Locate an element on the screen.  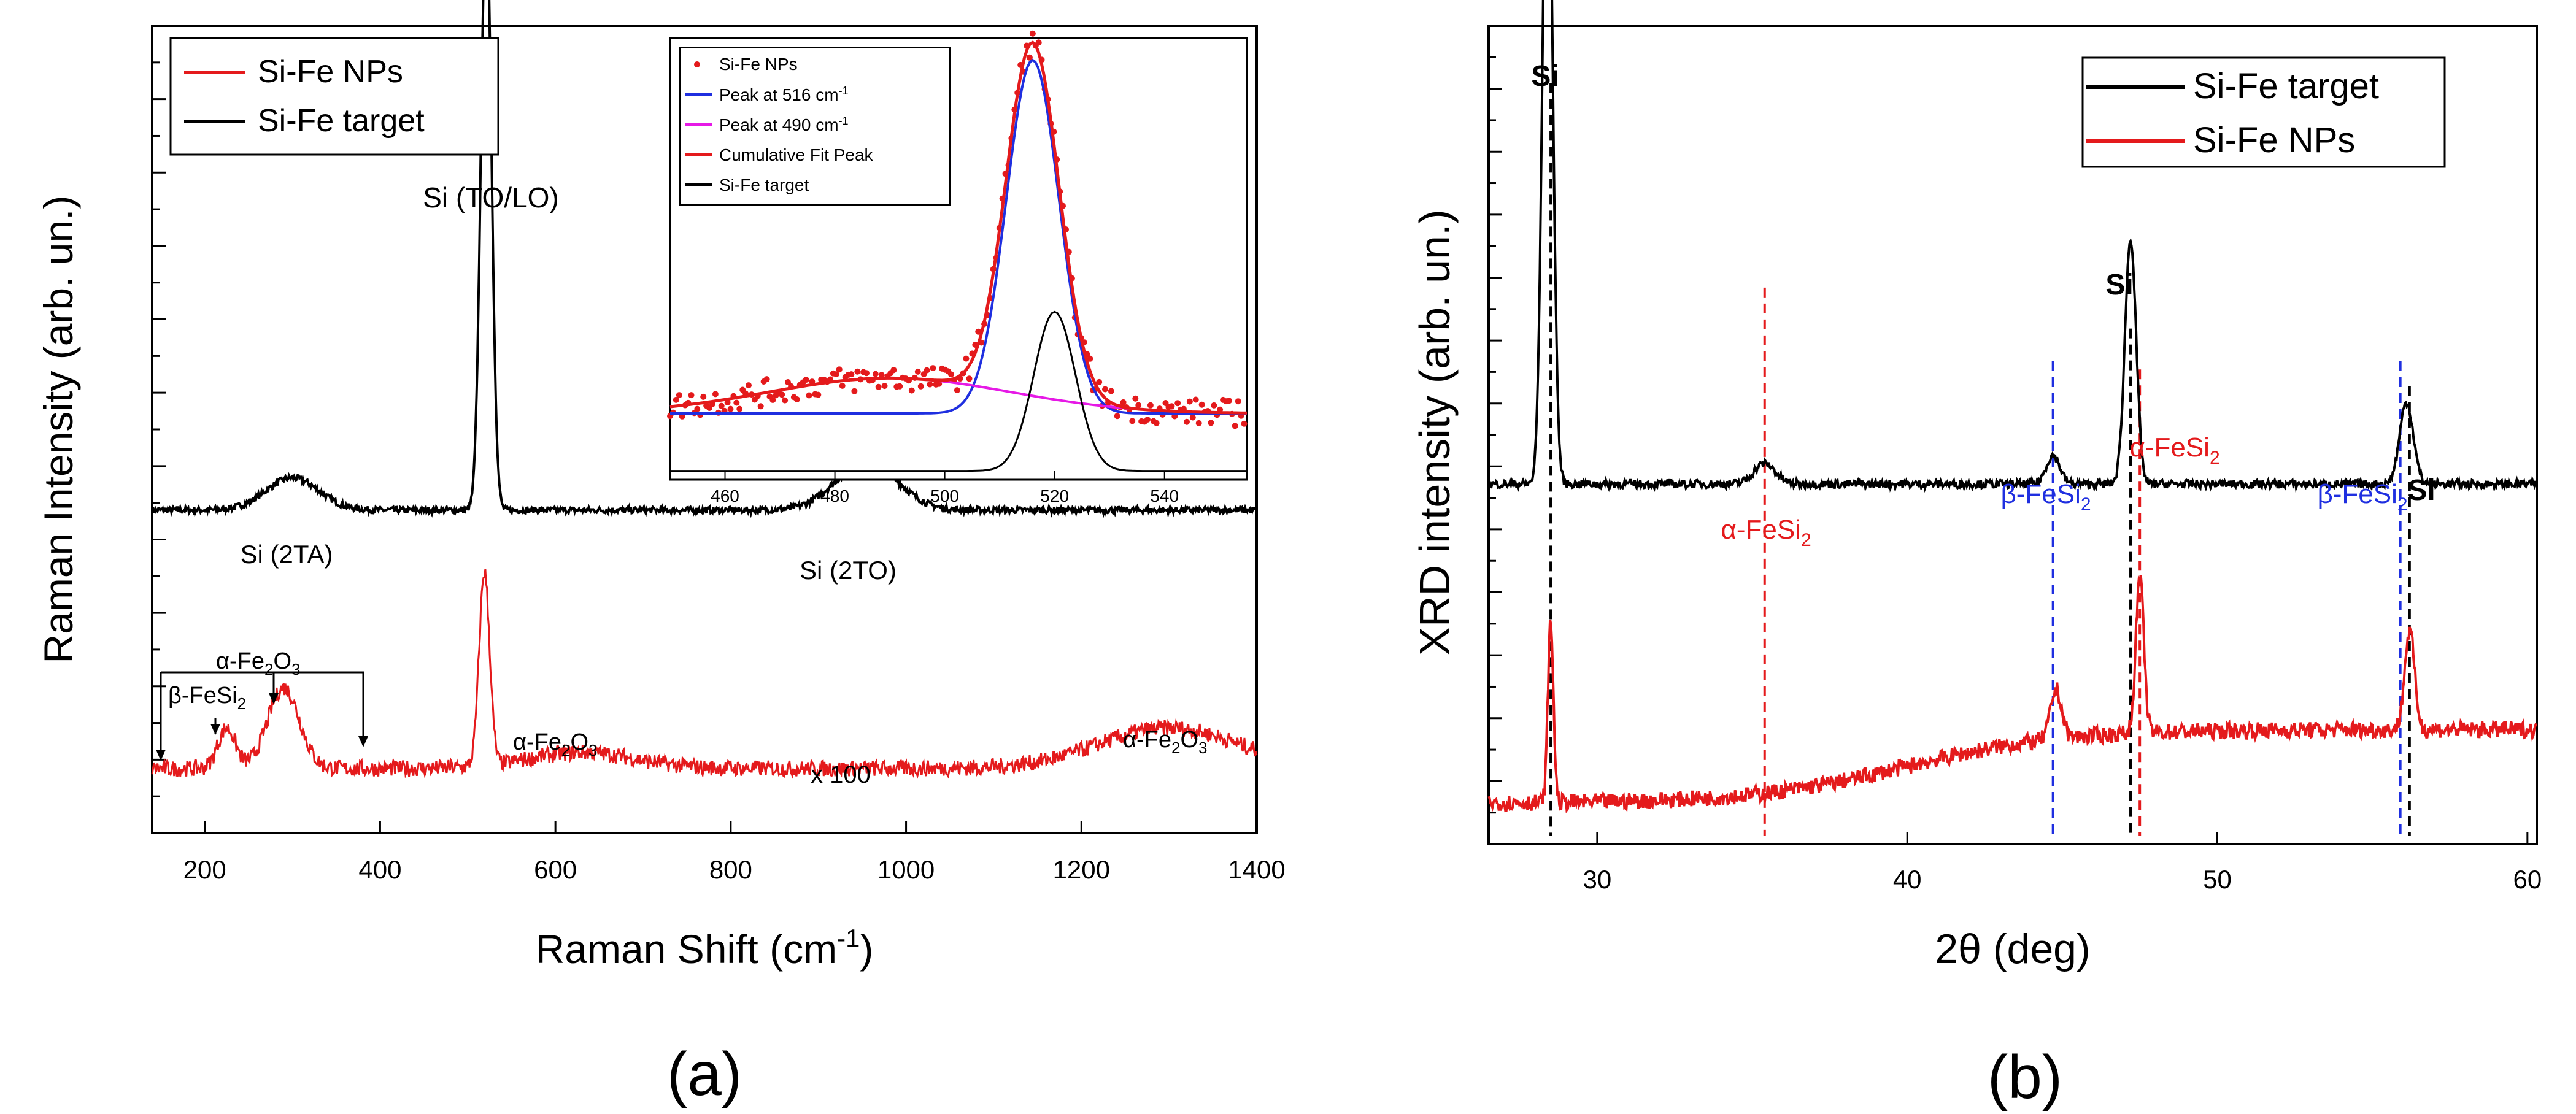
xrd-x-tick-label: 50 is located at coordinates (2217, 880).